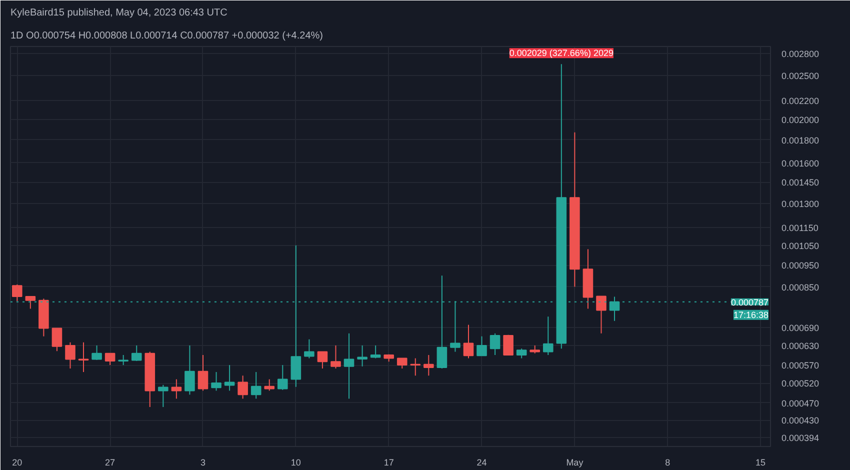  I want to click on x-tick-label: 8, so click(667, 463).